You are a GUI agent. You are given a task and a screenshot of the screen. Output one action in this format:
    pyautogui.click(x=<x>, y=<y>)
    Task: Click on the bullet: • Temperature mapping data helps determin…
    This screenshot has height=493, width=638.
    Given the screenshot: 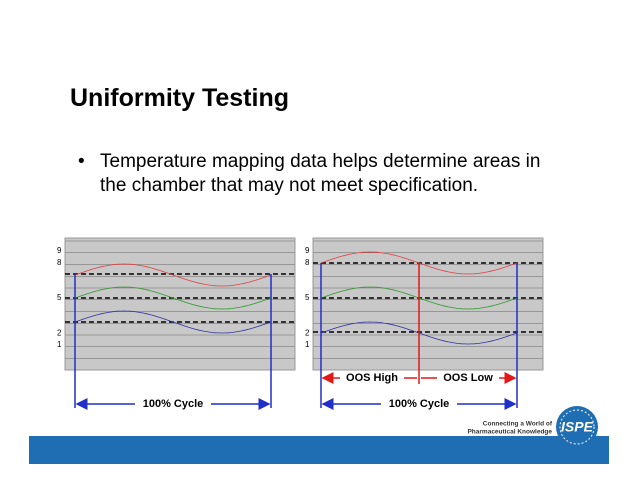 What is the action you would take?
    pyautogui.click(x=318, y=174)
    